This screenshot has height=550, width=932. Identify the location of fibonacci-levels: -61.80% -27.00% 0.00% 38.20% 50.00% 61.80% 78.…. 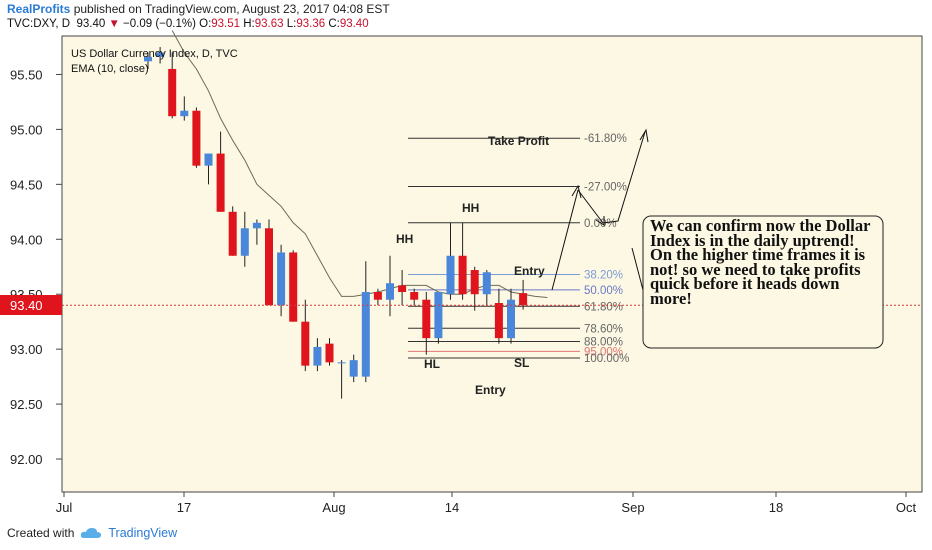
(518, 249).